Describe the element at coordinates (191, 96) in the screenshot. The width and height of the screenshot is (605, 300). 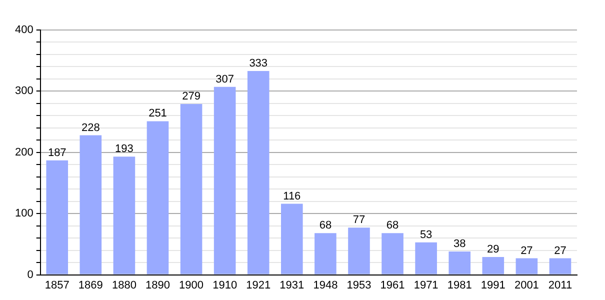
I see `data-label: 279` at that location.